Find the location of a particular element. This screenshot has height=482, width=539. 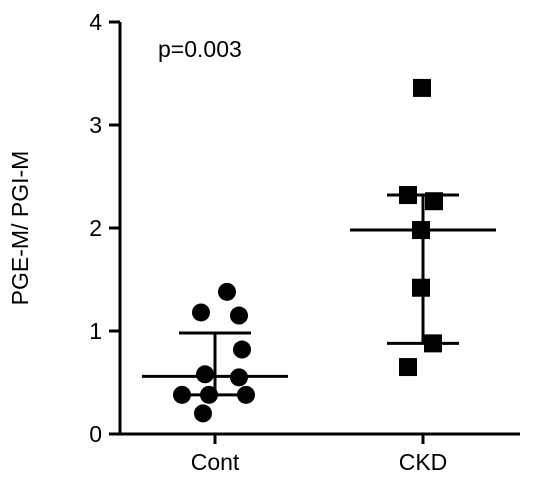

y-tick-label: 3 is located at coordinates (95, 125).